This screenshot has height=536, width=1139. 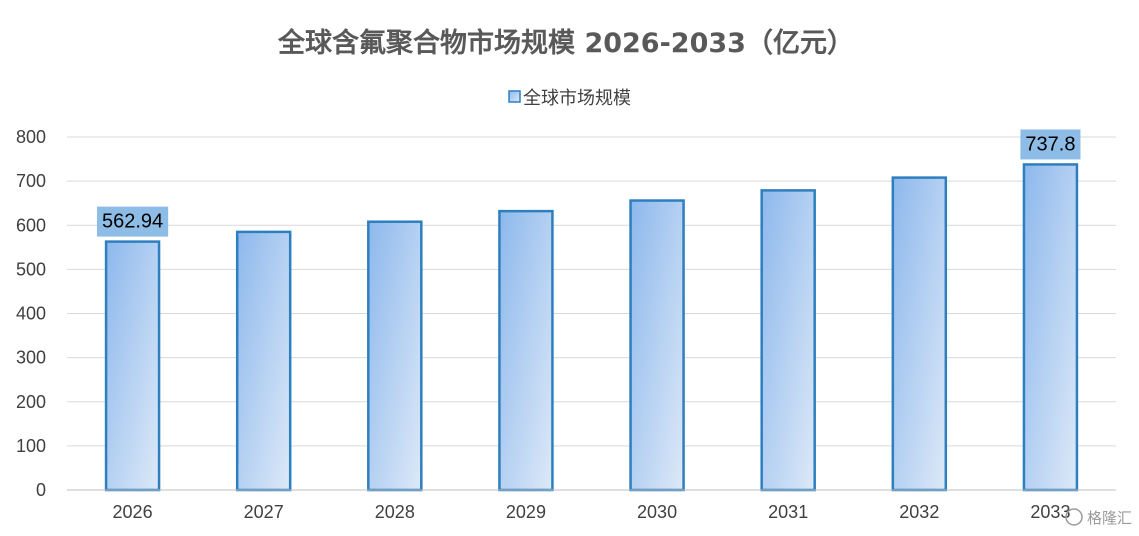 What do you see at coordinates (1109, 518) in the screenshot?
I see `watermark-text: 格隆汇` at bounding box center [1109, 518].